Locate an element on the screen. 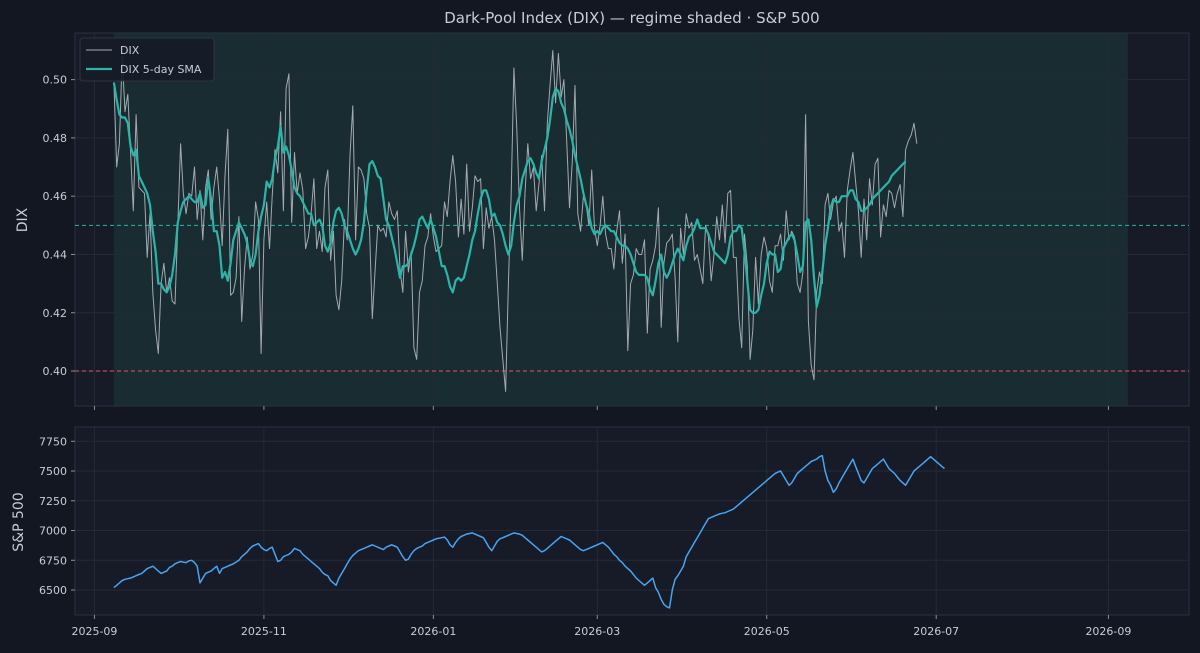 Image resolution: width=1200 pixels, height=653 pixels. xtick-label: 2026-07 is located at coordinates (936, 631).